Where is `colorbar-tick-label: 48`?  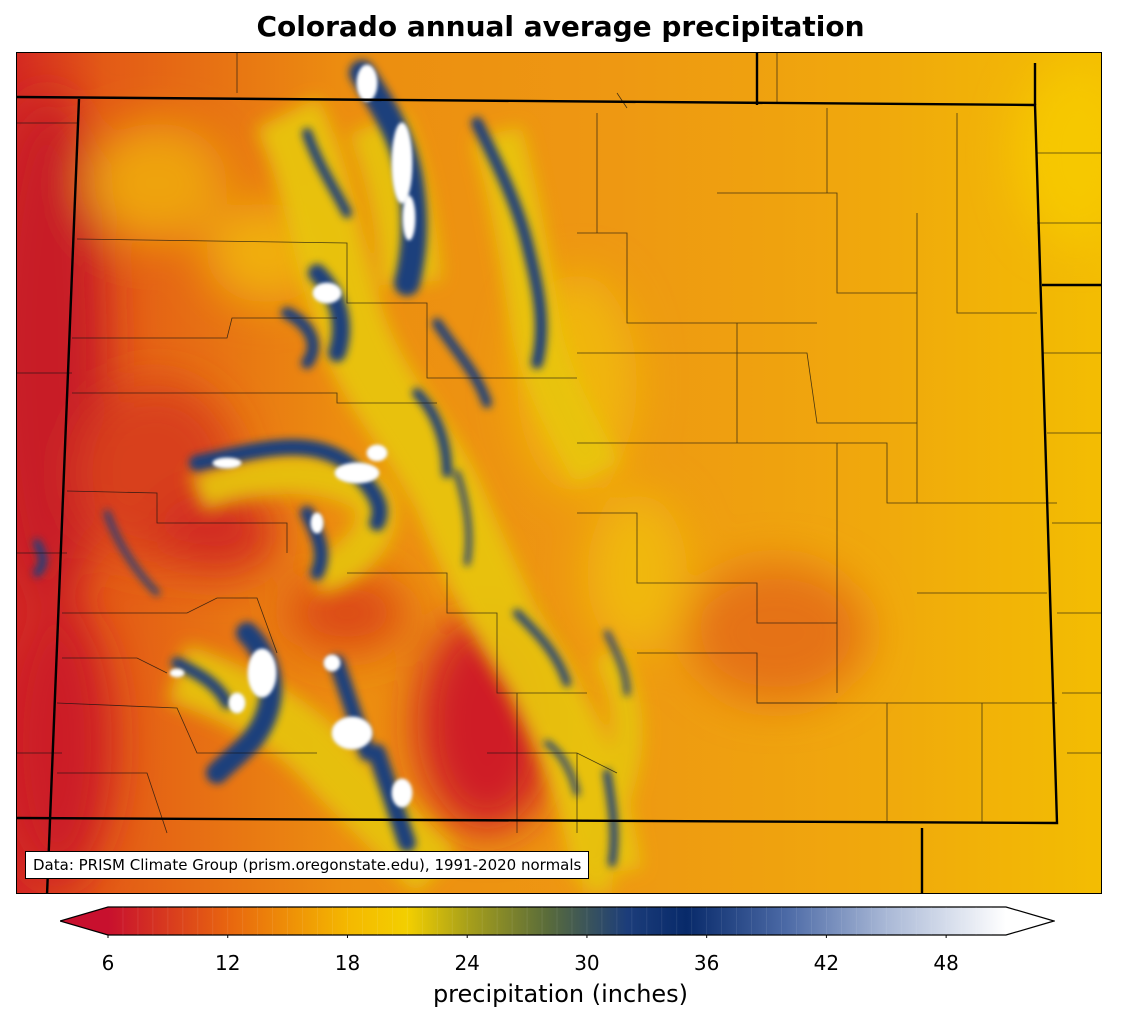
colorbar-tick-label: 48 is located at coordinates (946, 963).